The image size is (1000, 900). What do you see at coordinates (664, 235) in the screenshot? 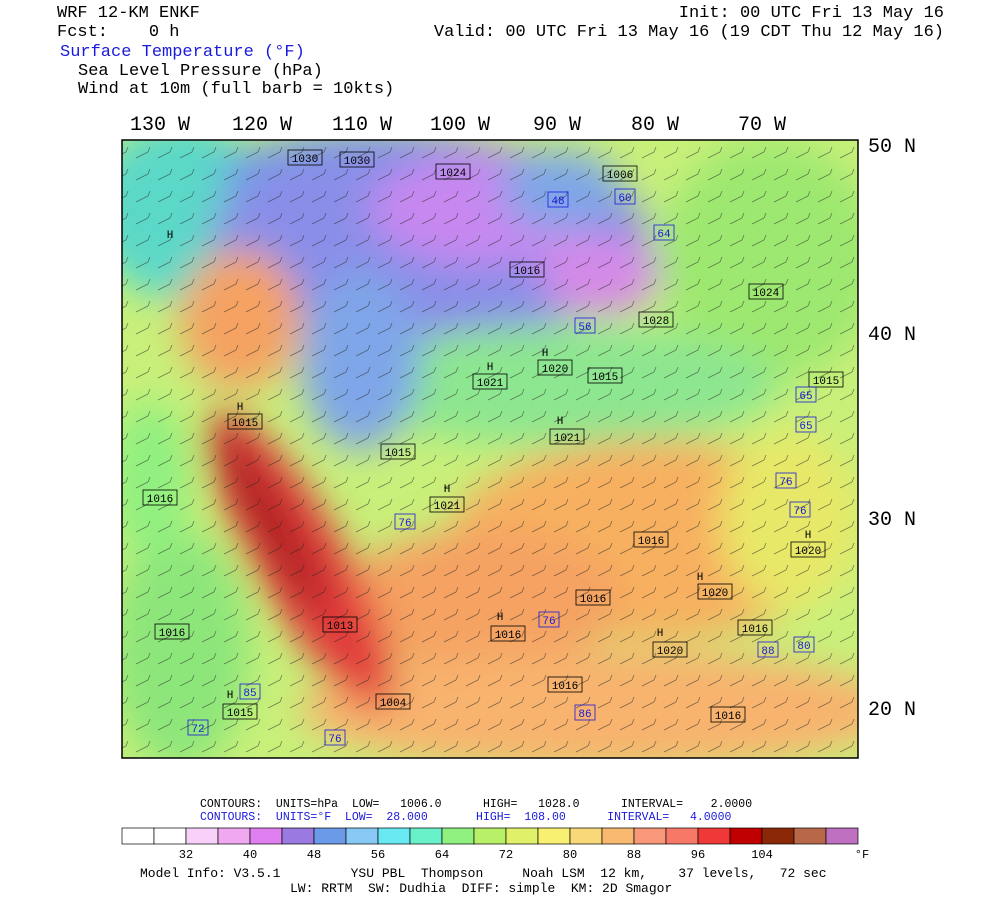
I see `temperature-label: 64` at bounding box center [664, 235].